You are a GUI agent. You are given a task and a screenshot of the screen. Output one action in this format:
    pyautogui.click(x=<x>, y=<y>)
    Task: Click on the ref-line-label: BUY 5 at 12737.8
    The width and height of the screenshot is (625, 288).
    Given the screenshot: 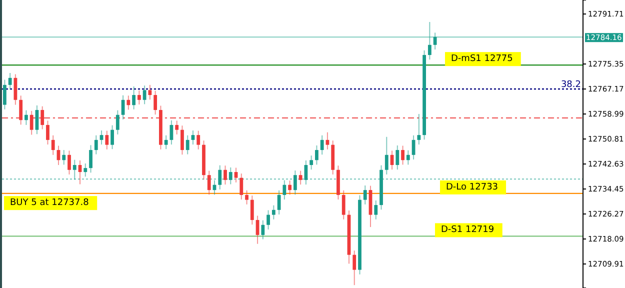 What is the action you would take?
    pyautogui.click(x=50, y=203)
    